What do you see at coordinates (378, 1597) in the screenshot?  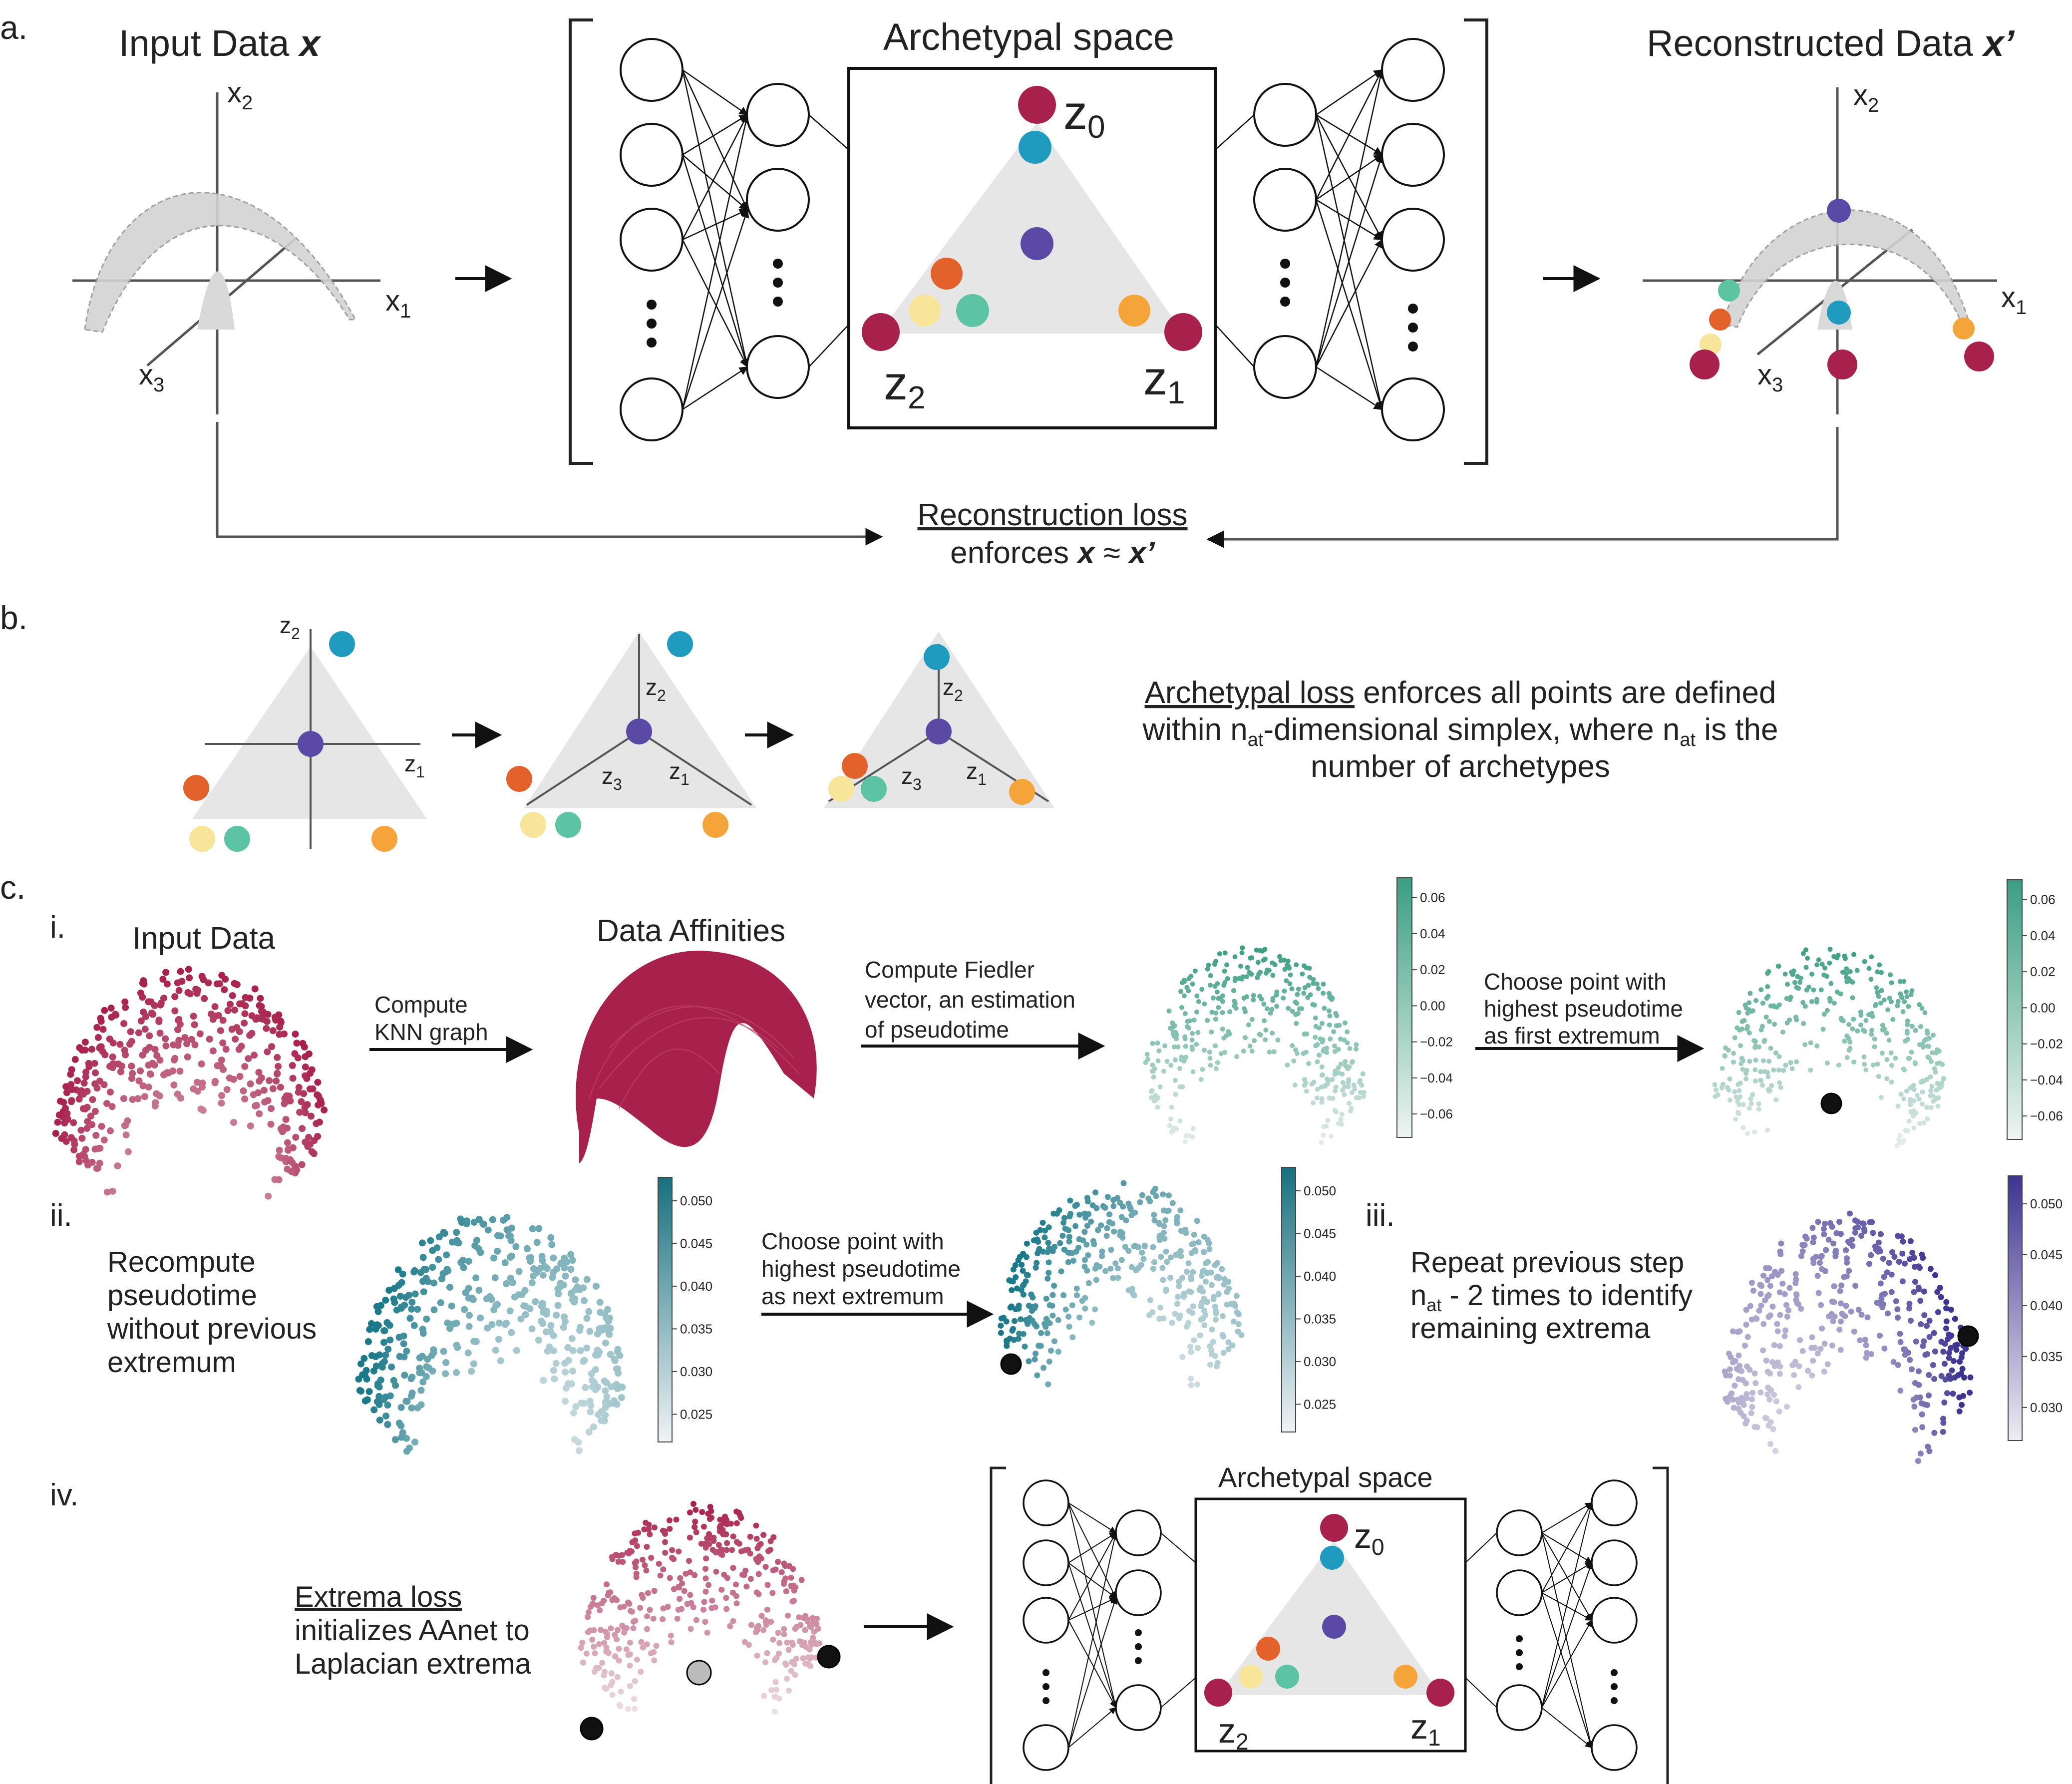 I see `svg-text: Extrema loss` at bounding box center [378, 1597].